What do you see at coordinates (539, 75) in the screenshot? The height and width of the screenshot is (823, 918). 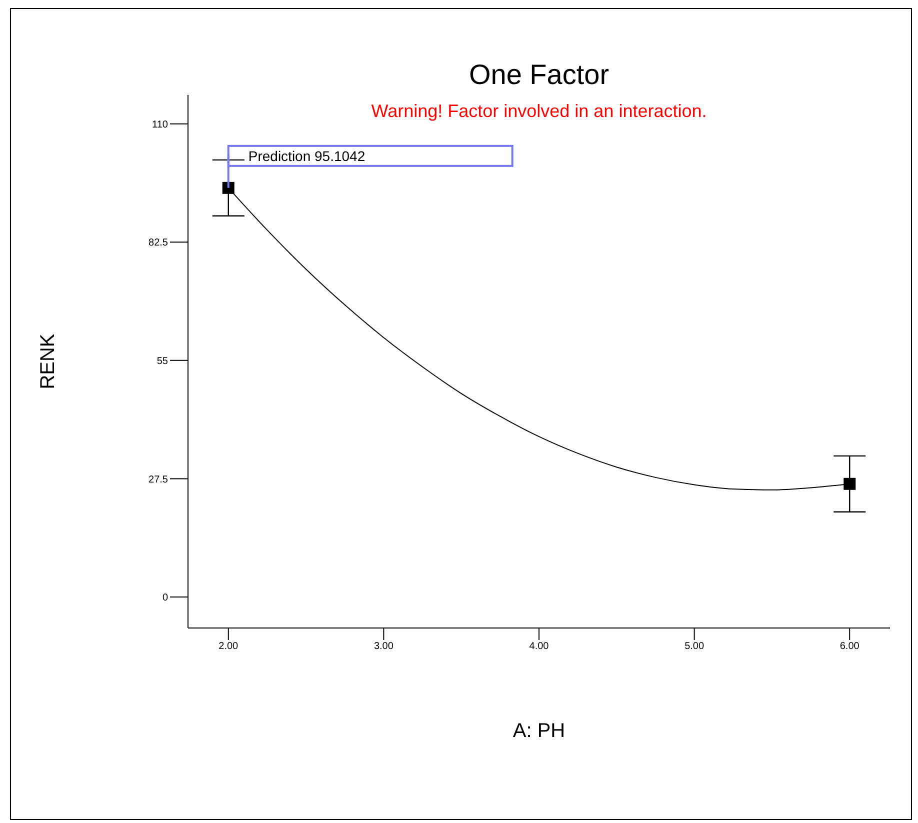 I see `chart-title: One Factor` at bounding box center [539, 75].